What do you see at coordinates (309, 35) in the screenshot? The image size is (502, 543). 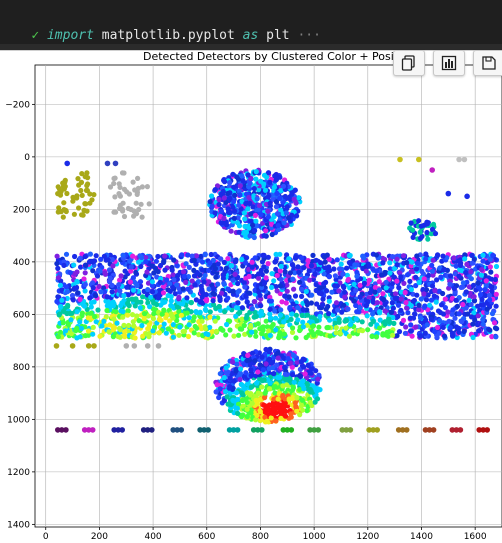 I see `collapsed-ellipsis: ···` at bounding box center [309, 35].